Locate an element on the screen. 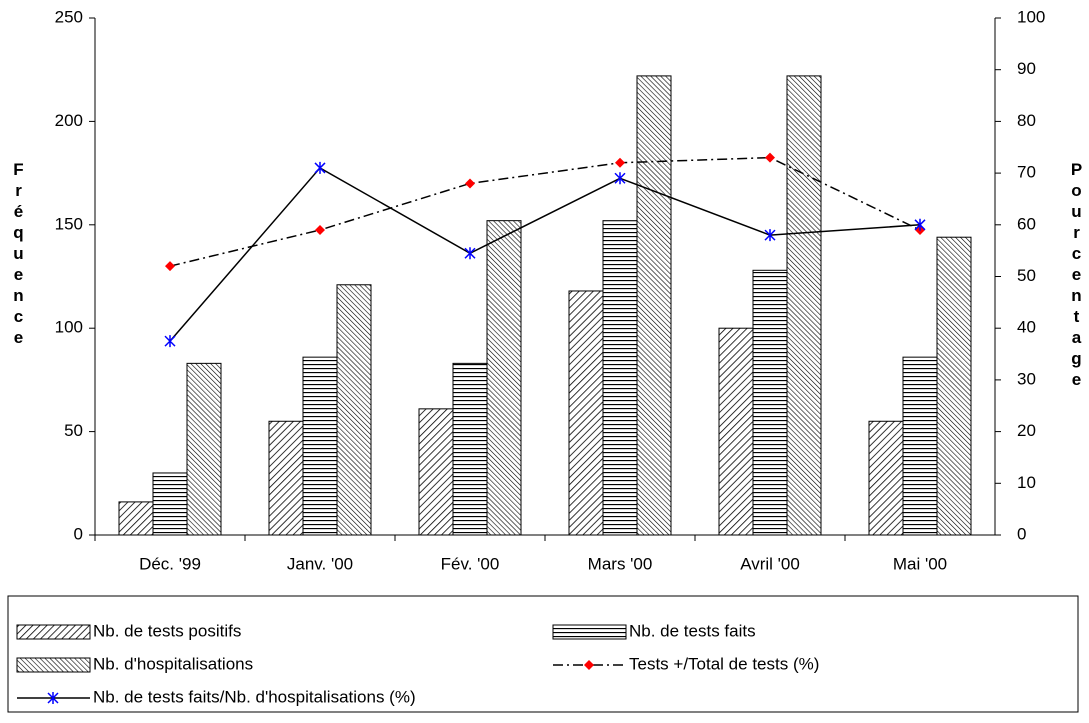 The image size is (1089, 723). y2-tick-label: 60 is located at coordinates (1026, 223).